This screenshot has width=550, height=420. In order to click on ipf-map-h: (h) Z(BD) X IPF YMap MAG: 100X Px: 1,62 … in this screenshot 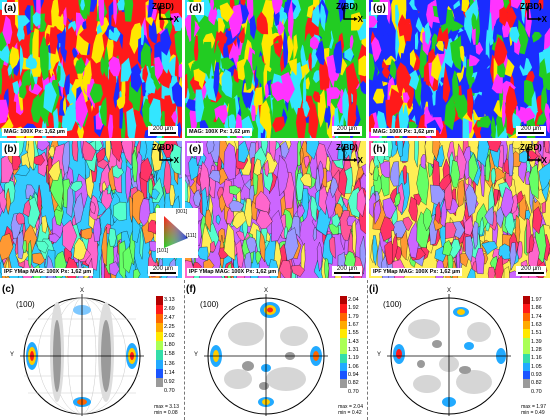, I will do `click(459, 209)`.